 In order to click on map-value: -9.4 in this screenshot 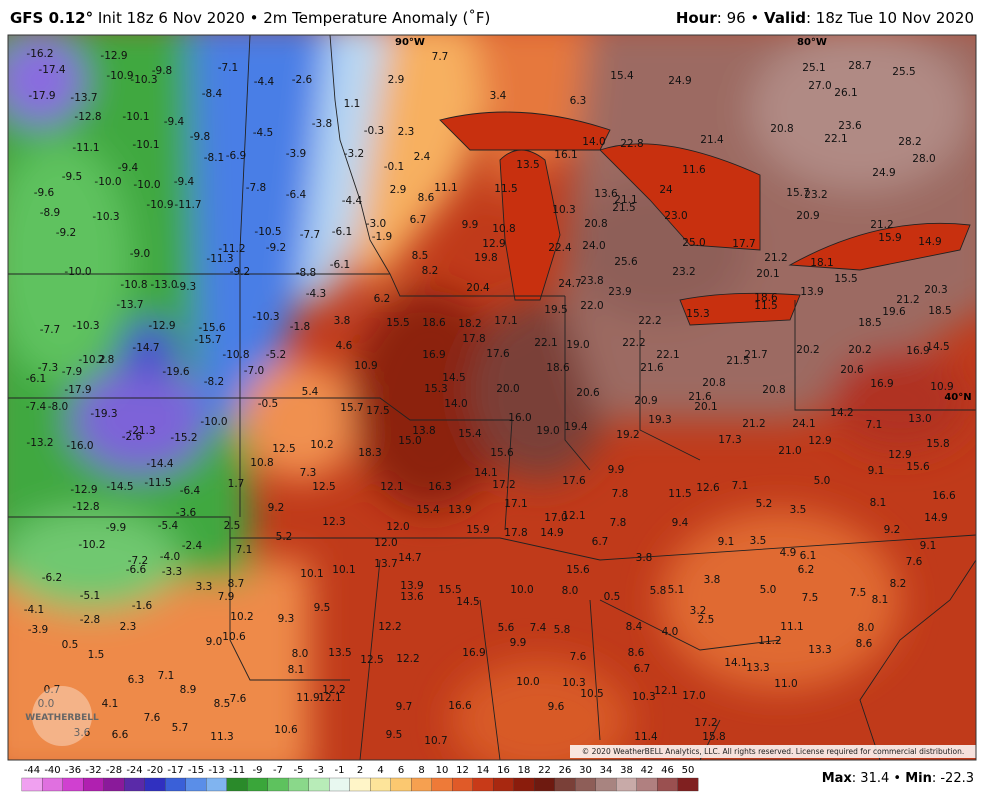, I will do `click(128, 168)`.